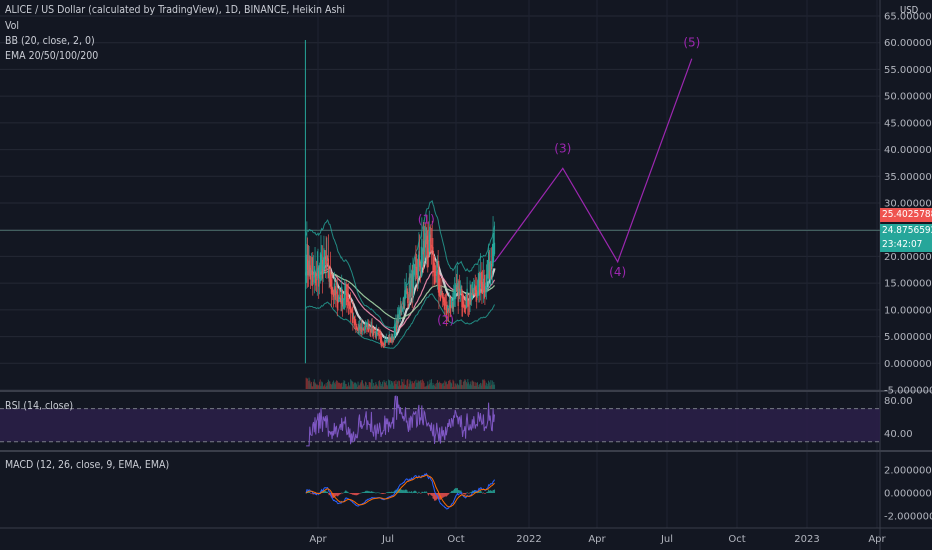 The image size is (932, 550). Describe the element at coordinates (12, 26) in the screenshot. I see `volume-indicator-label: Vol` at that location.